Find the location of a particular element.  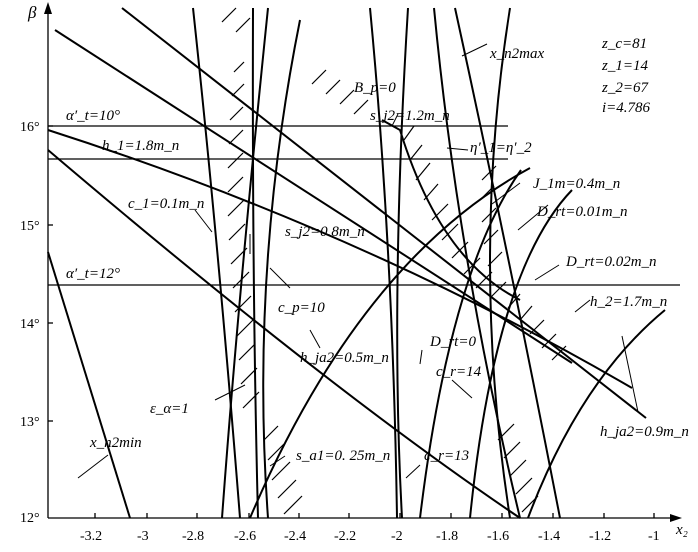

xn2min-label: x_n2min is located at coordinates (115, 443).